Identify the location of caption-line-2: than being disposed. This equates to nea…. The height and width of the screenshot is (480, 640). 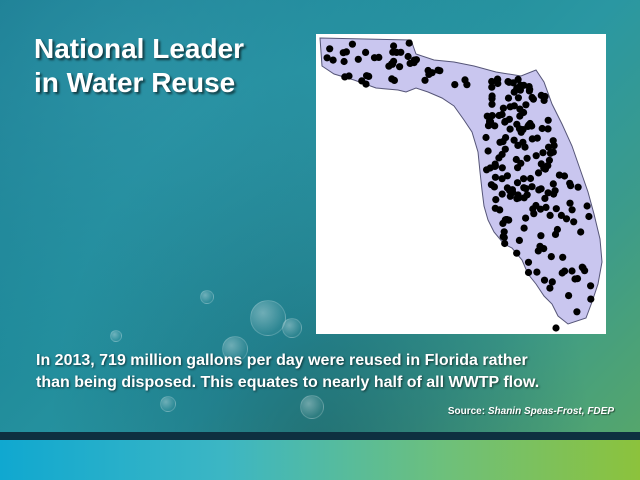
(288, 382).